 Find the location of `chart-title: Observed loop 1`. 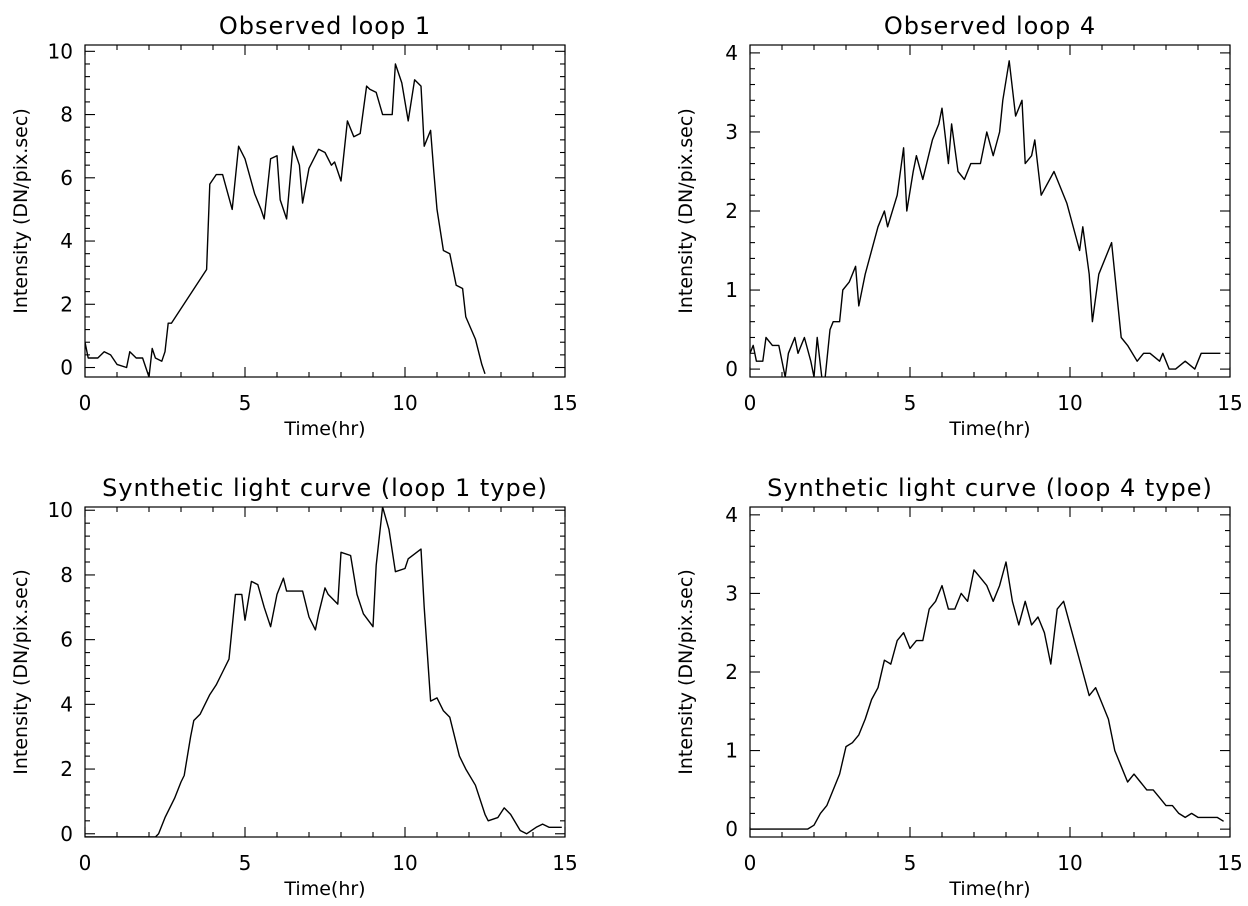

chart-title: Observed loop 1 is located at coordinates (325, 26).